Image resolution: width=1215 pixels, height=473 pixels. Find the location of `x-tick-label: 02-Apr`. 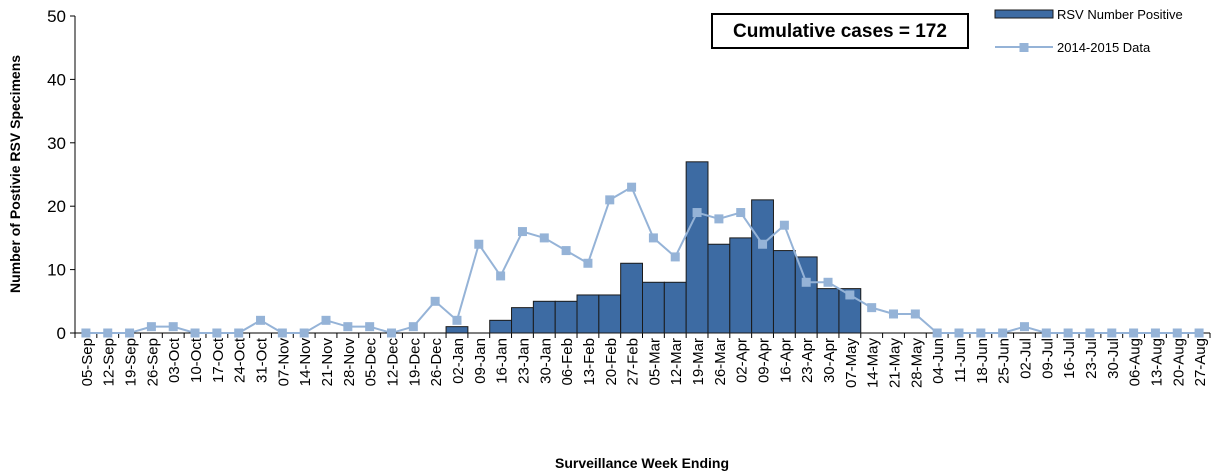

x-tick-label: 02-Apr is located at coordinates (742, 360).